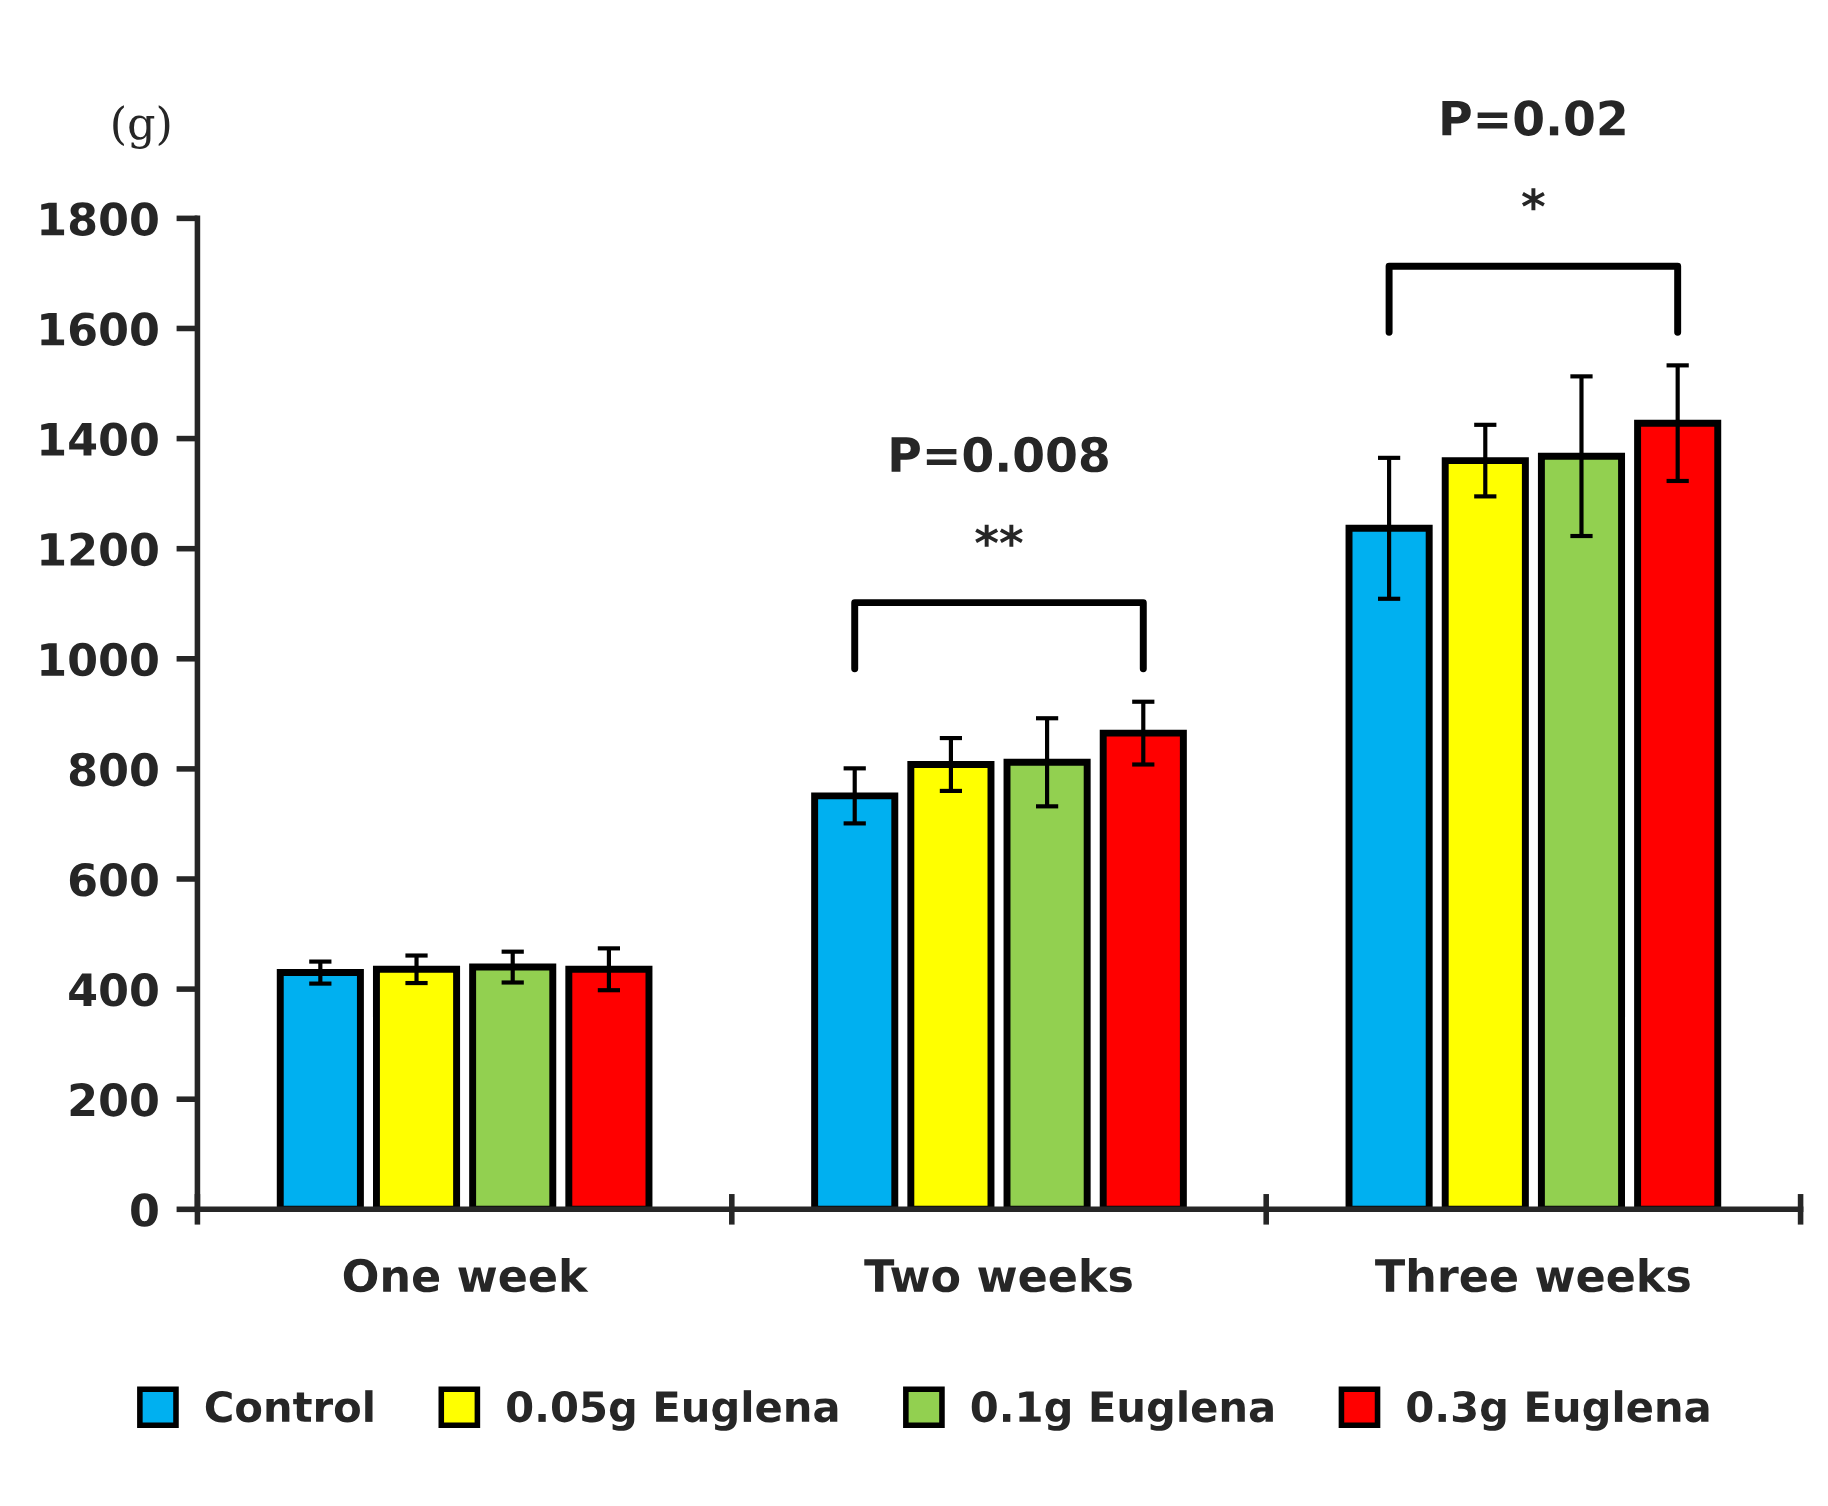 The image size is (1828, 1506). What do you see at coordinates (999, 535) in the screenshot?
I see `annotation: **` at bounding box center [999, 535].